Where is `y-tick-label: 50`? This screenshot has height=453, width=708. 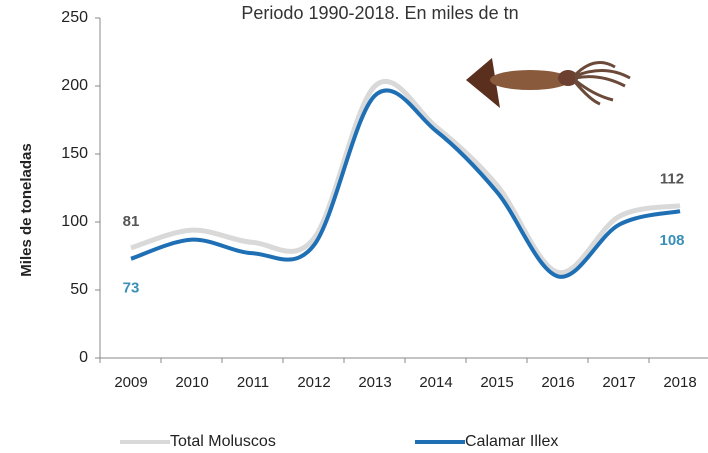 y-tick-label: 50 is located at coordinates (79, 289).